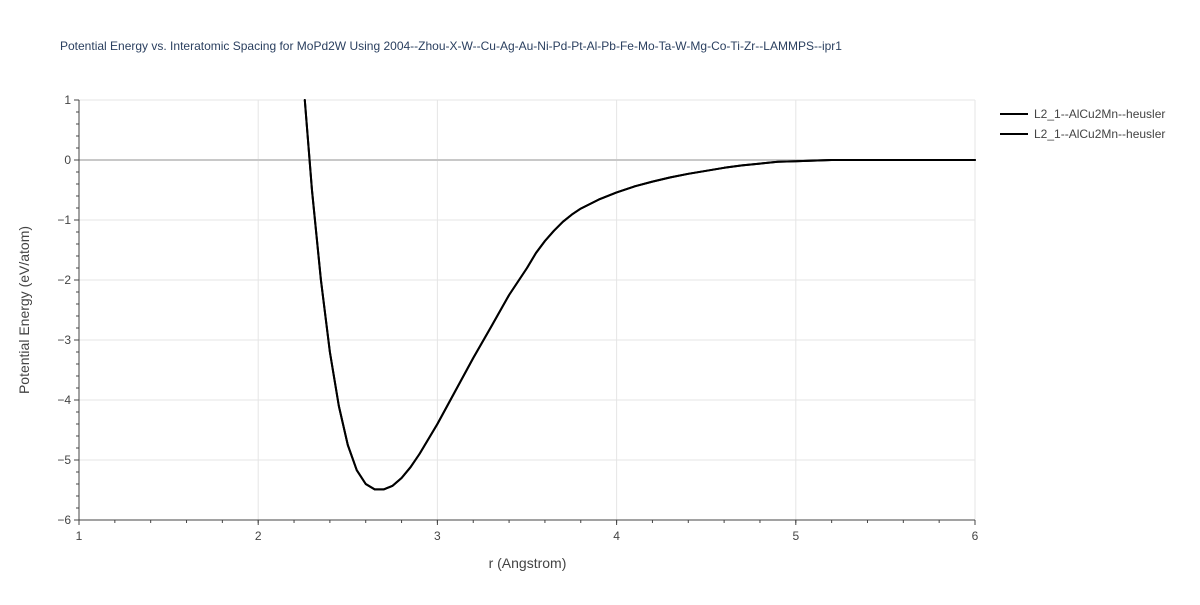  I want to click on legend-label-2: L2_1--AlCu2Mn--heusler, so click(1099, 134).